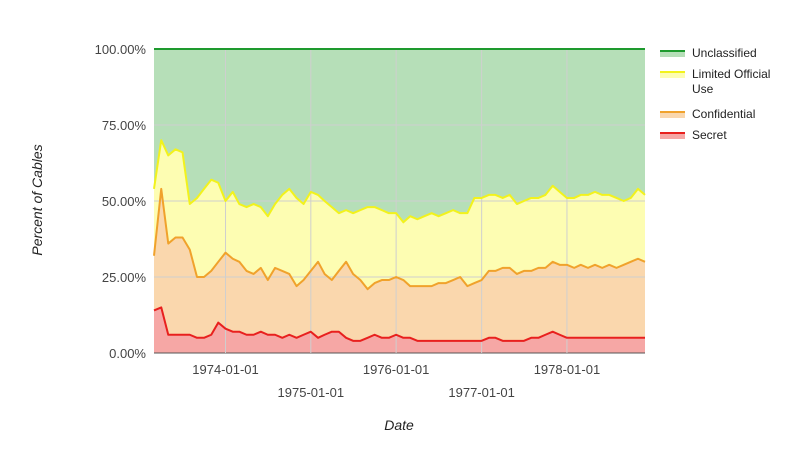  What do you see at coordinates (723, 114) in the screenshot?
I see `legend-label: Confidential` at bounding box center [723, 114].